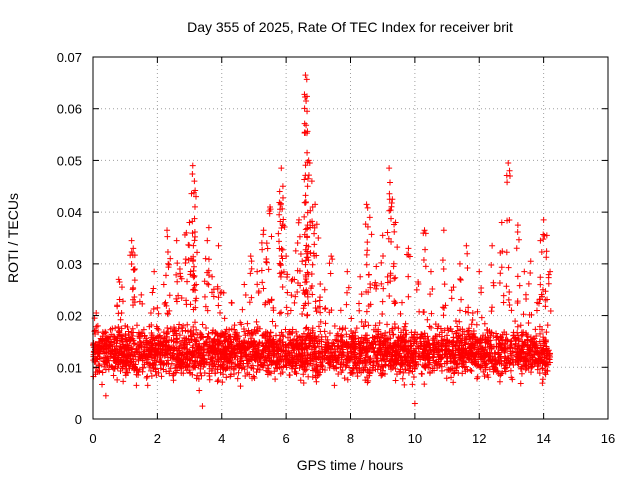 This screenshot has height=480, width=640. What do you see at coordinates (221, 438) in the screenshot?
I see `x-tick-label: 4` at bounding box center [221, 438].